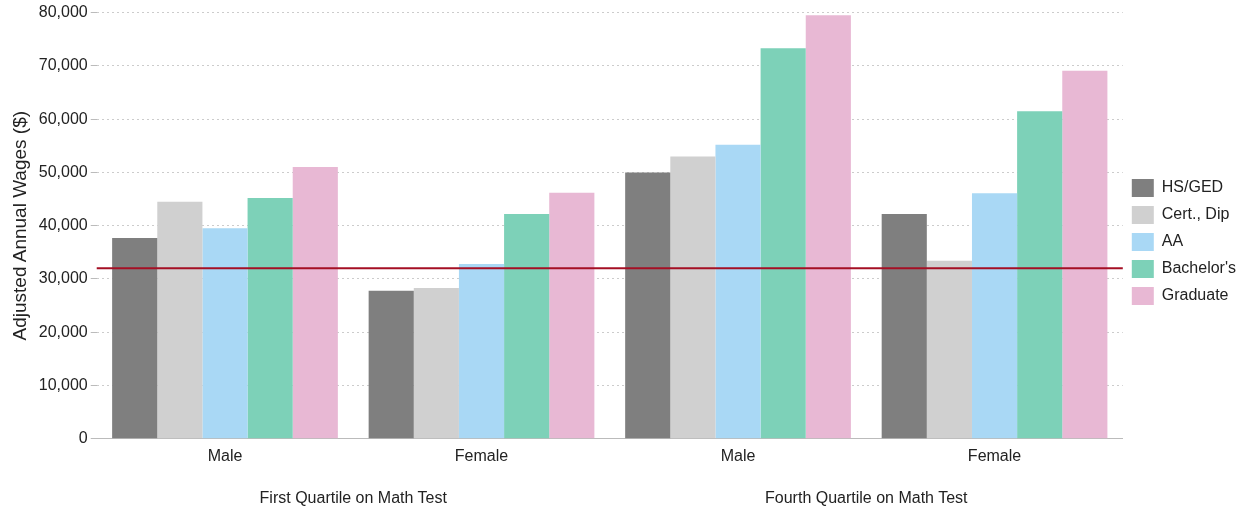 This screenshot has height=519, width=1256. I want to click on y-tick-label: 80,000, so click(63, 12).